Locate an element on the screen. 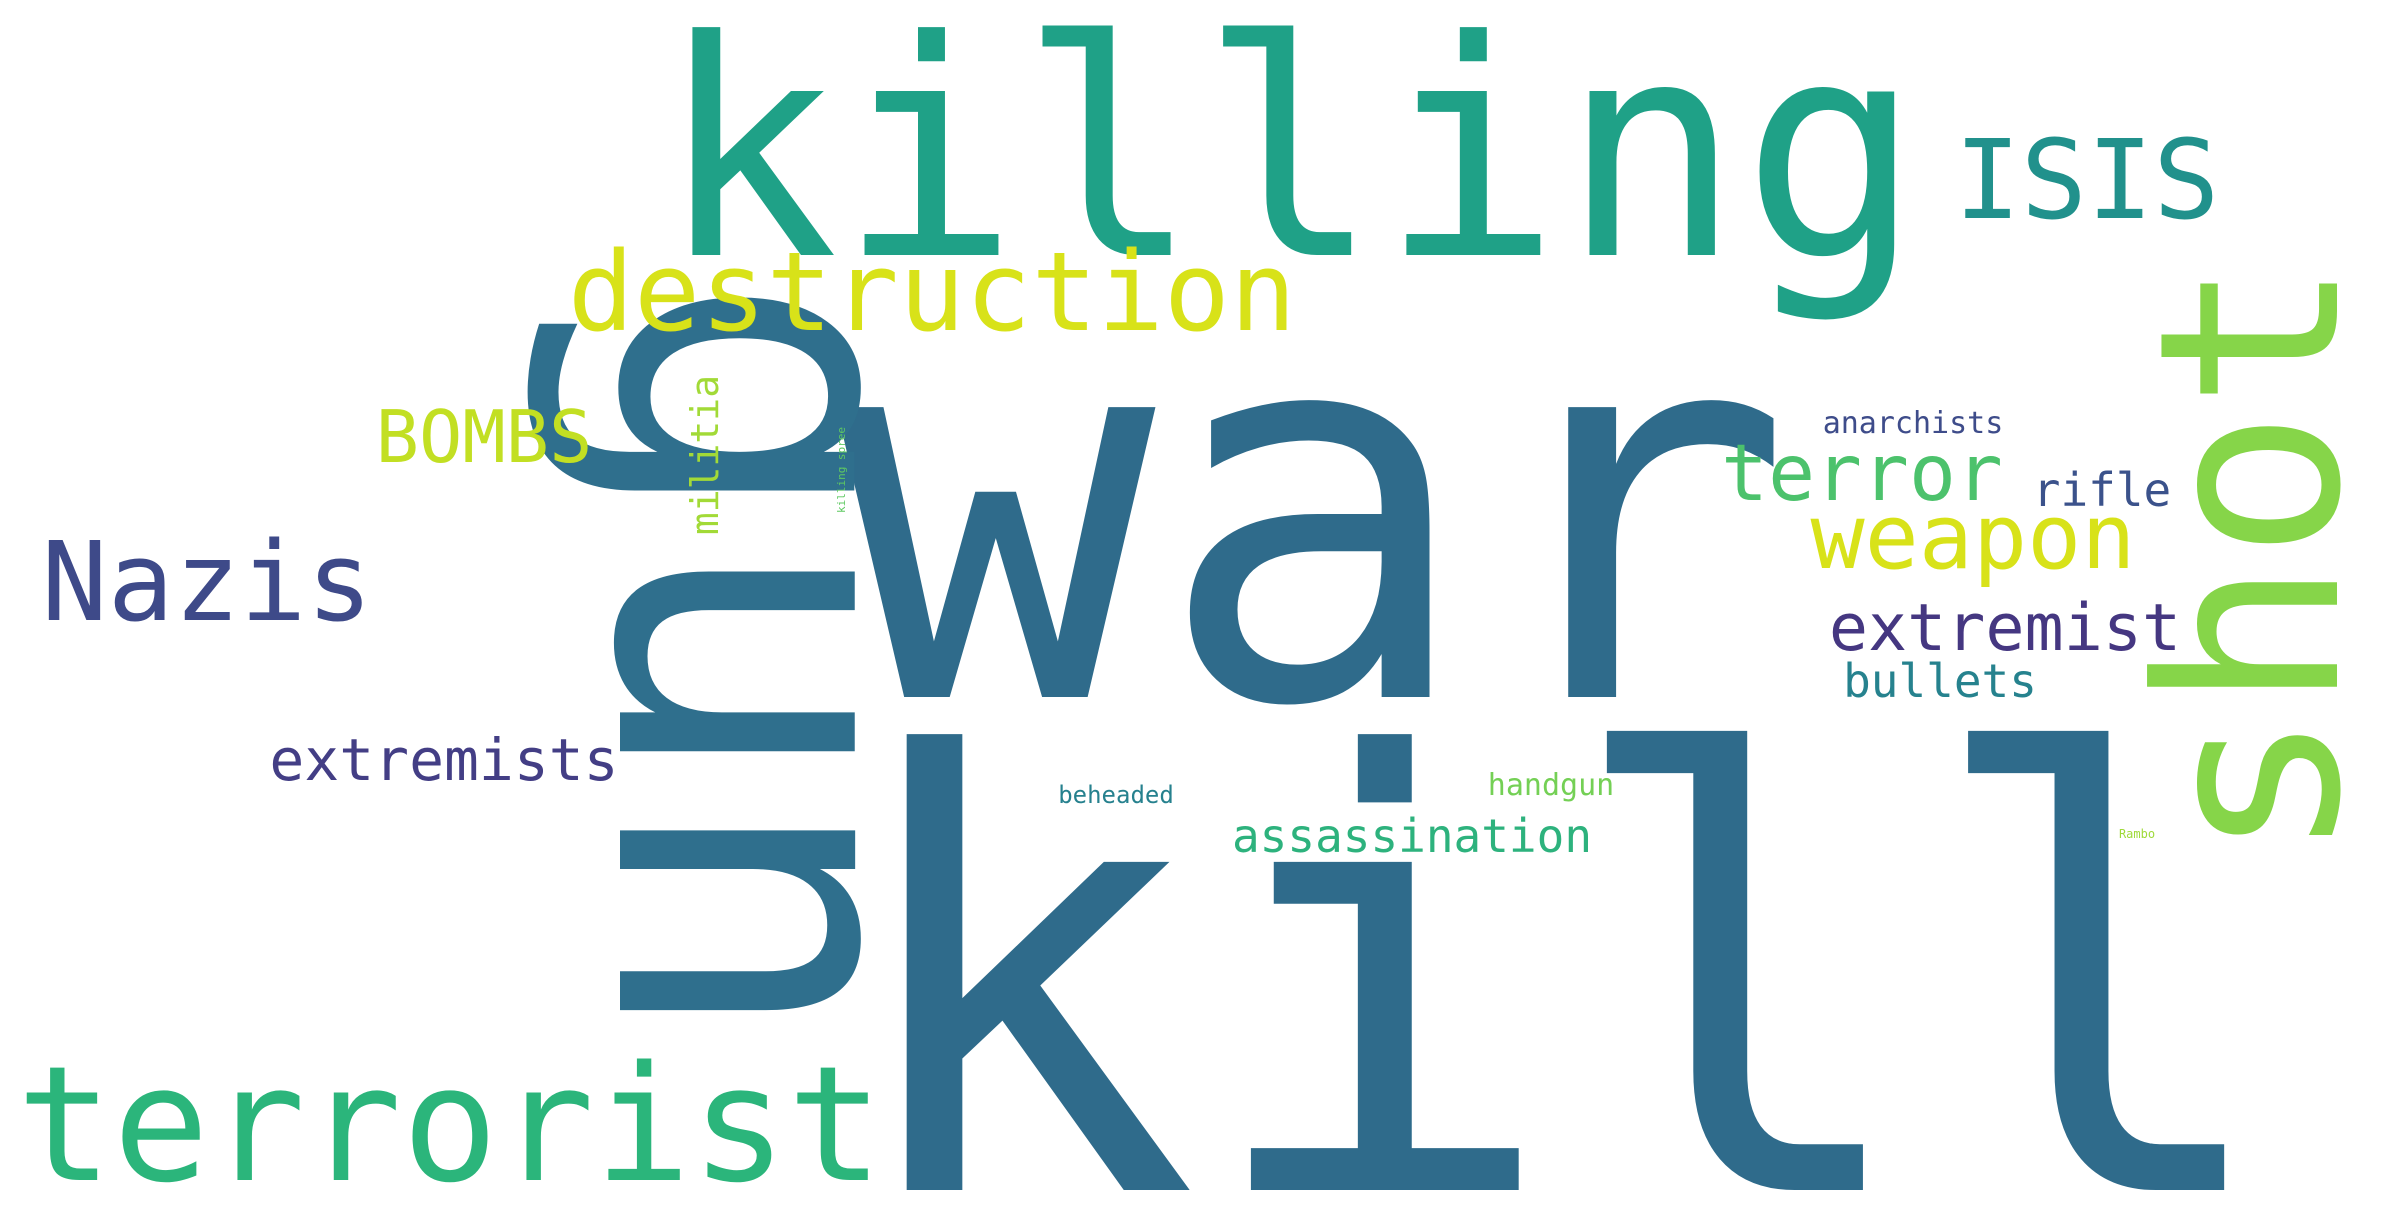 The image size is (2385, 1222). word-anarchists: anarchists is located at coordinates (1913, 423).